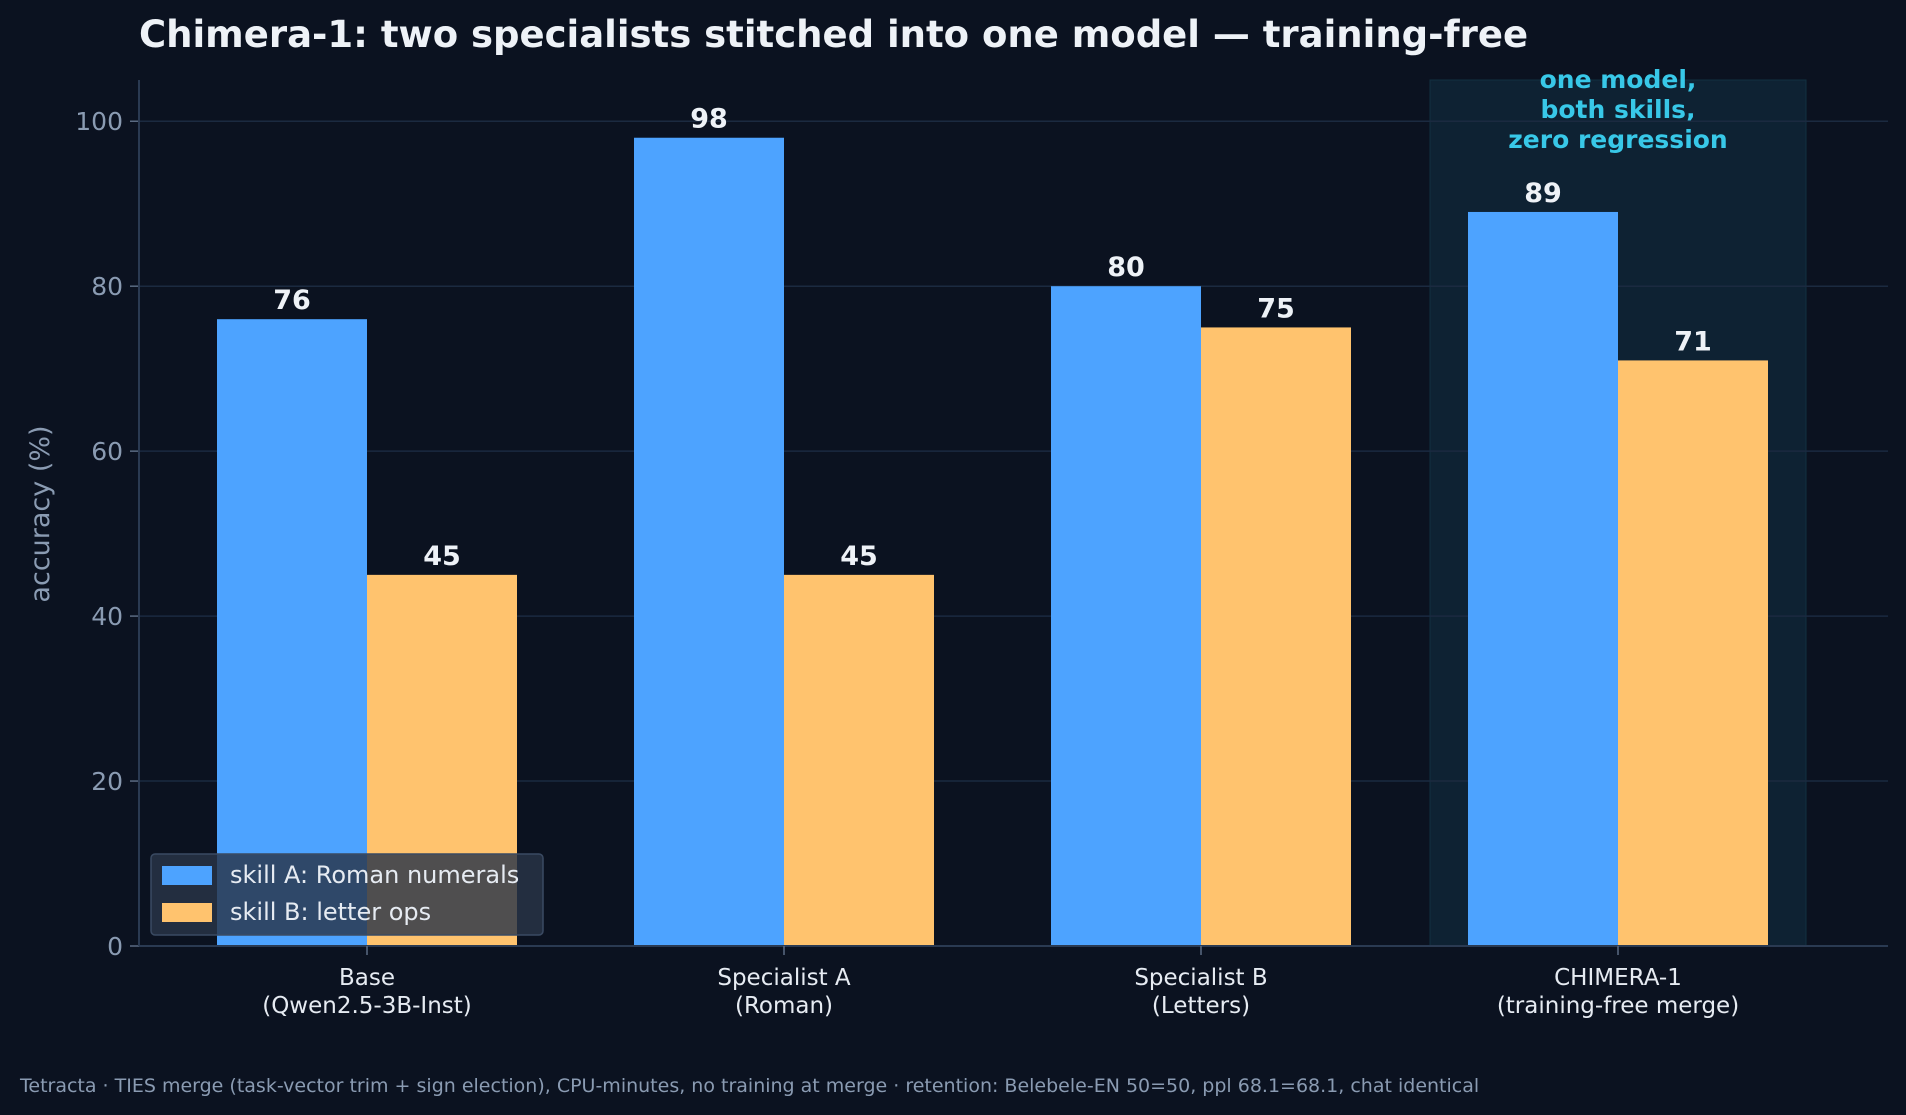 The width and height of the screenshot is (1906, 1115). I want to click on x-tick-label: Specialist A (Roman), so click(784, 992).